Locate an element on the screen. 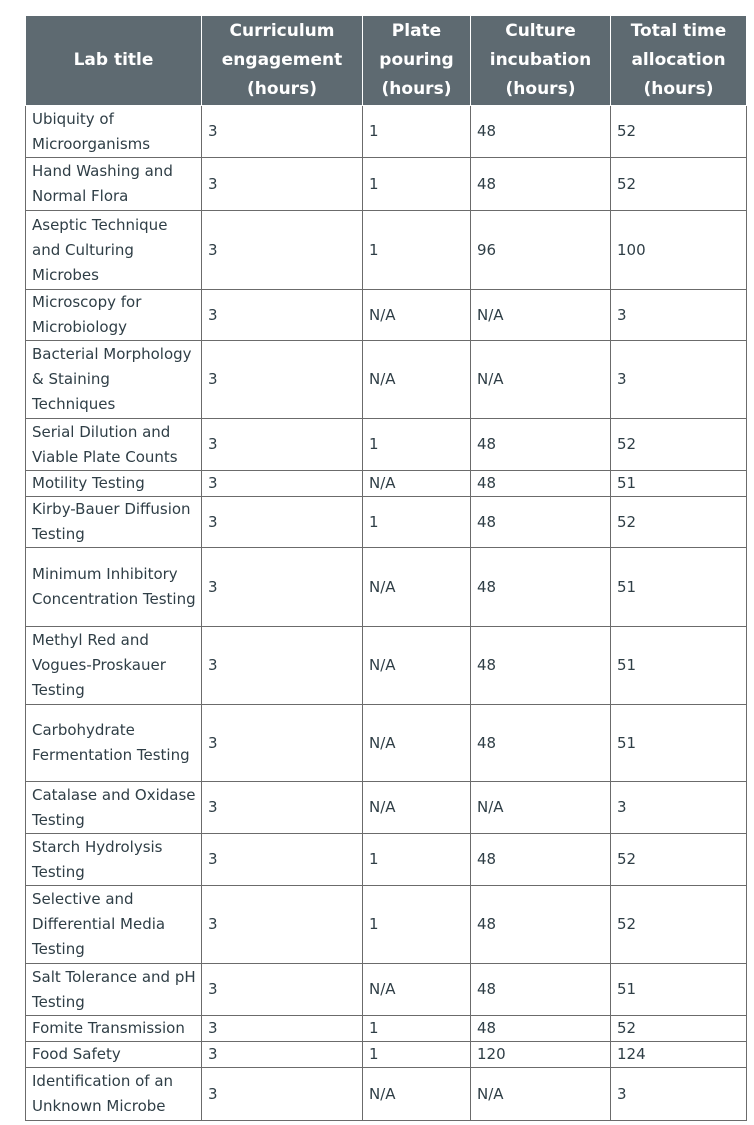 Image resolution: width=754 pixels, height=1125 pixels. header-cell: Total time allocation (hours) is located at coordinates (678, 60).